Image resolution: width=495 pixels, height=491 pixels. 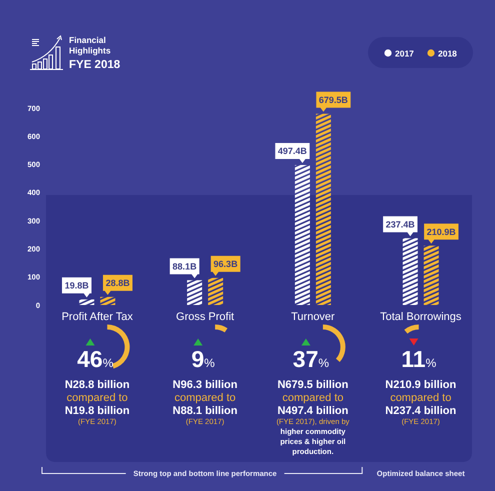 I want to click on text: 11%, so click(x=419, y=359).